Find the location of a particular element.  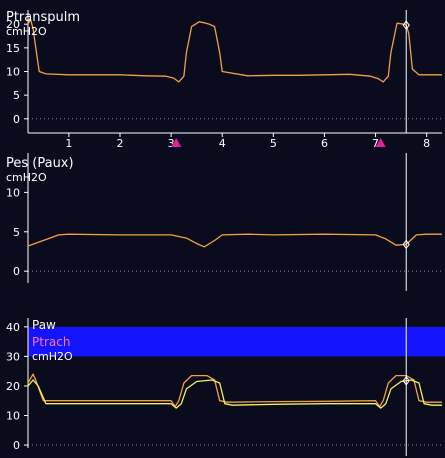

alarm-band-rect is located at coordinates (236, 341).